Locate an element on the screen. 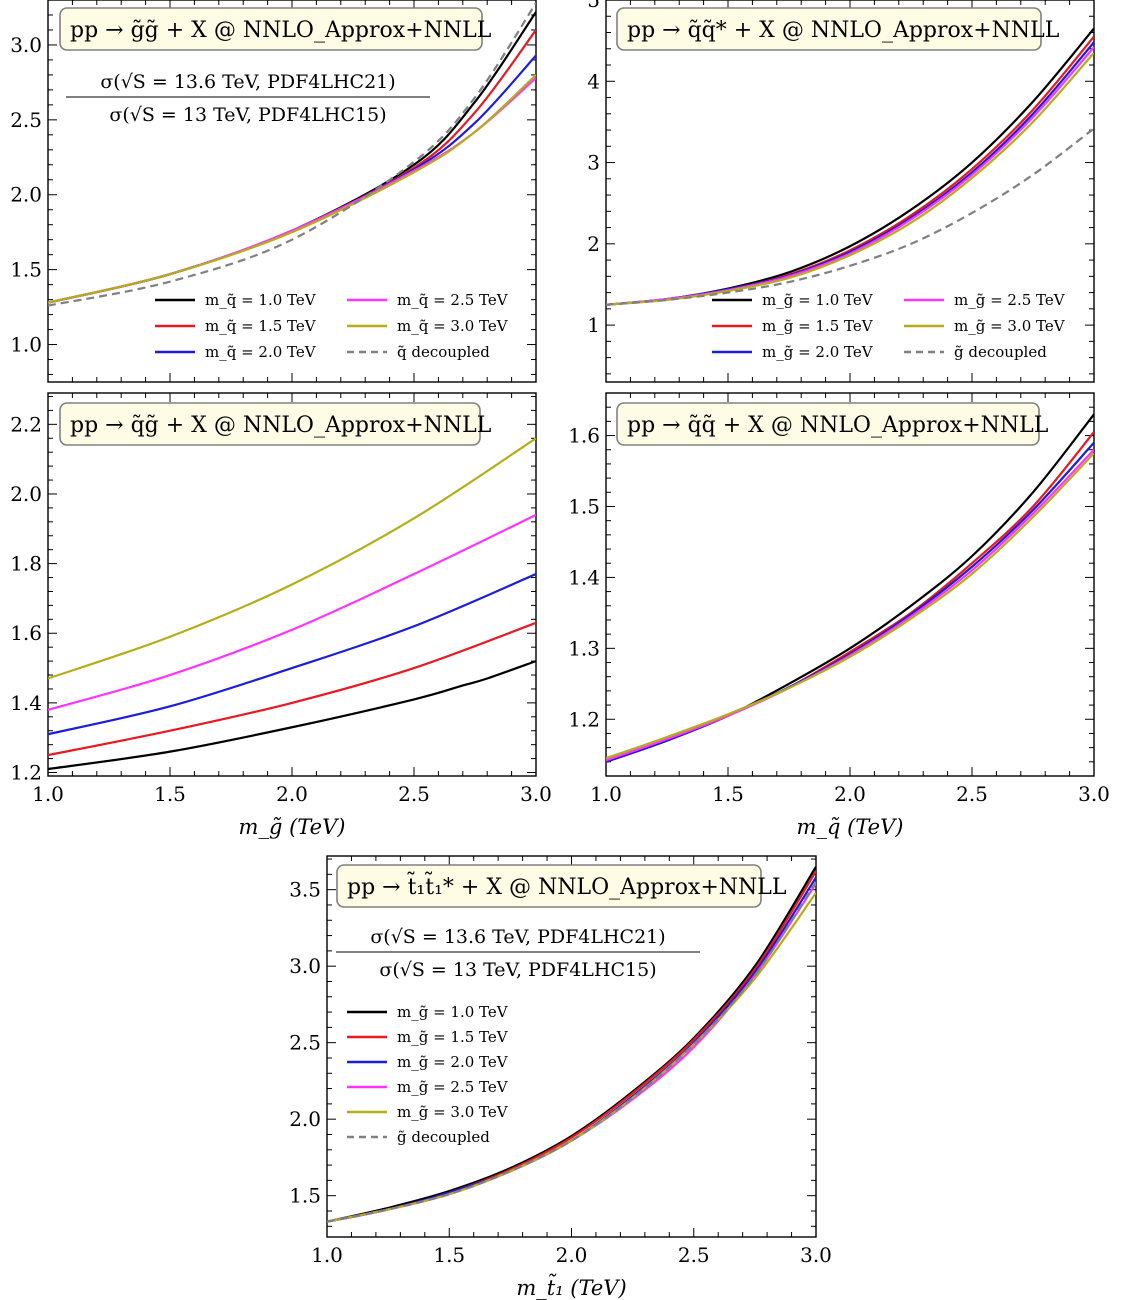  process-label: pp → q̃q̃ + X @ NNLO_Approx+NNLL is located at coordinates (838, 425).